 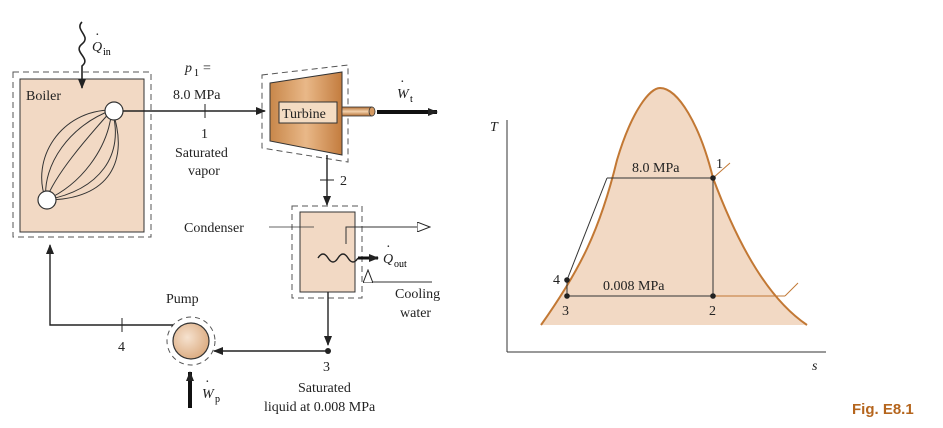 What do you see at coordinates (97, 47) in the screenshot?
I see `q-in-symbol: Q` at bounding box center [97, 47].